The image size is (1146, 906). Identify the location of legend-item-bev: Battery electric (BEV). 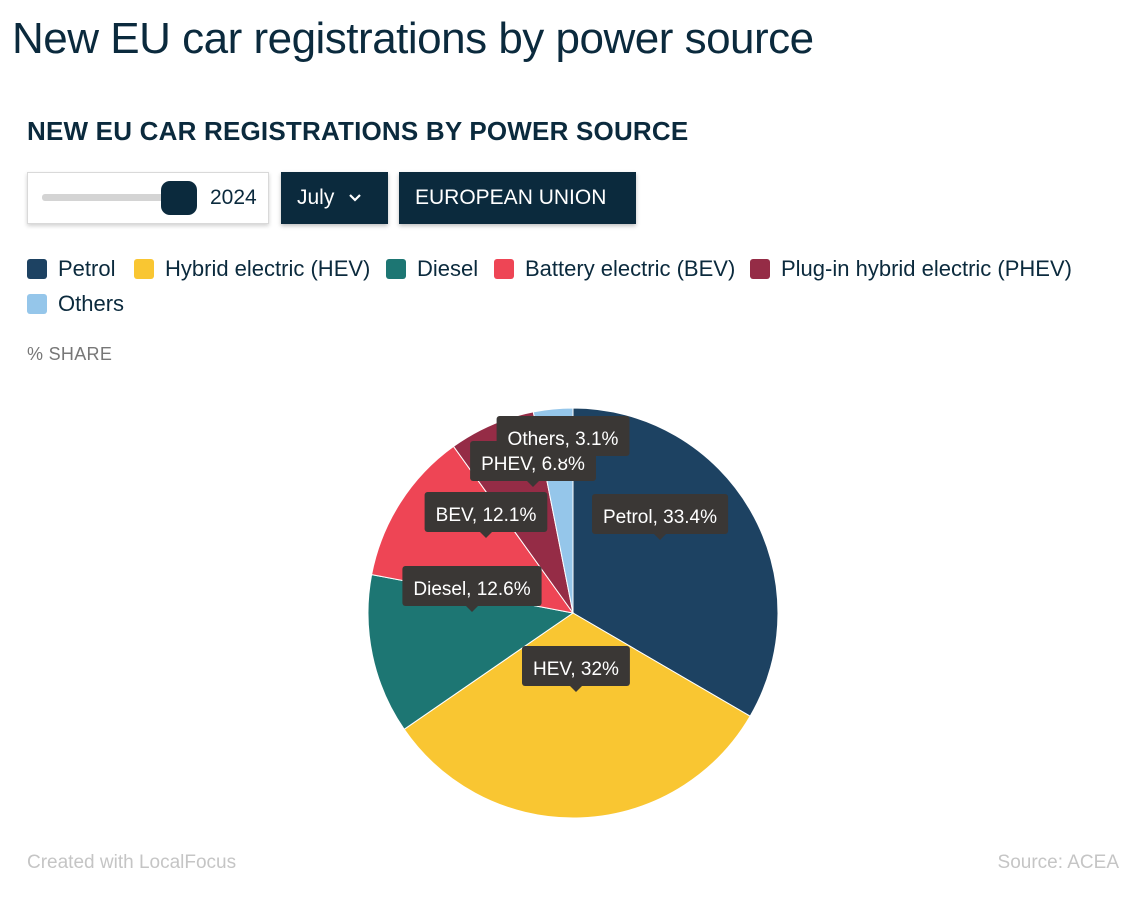
(614, 269).